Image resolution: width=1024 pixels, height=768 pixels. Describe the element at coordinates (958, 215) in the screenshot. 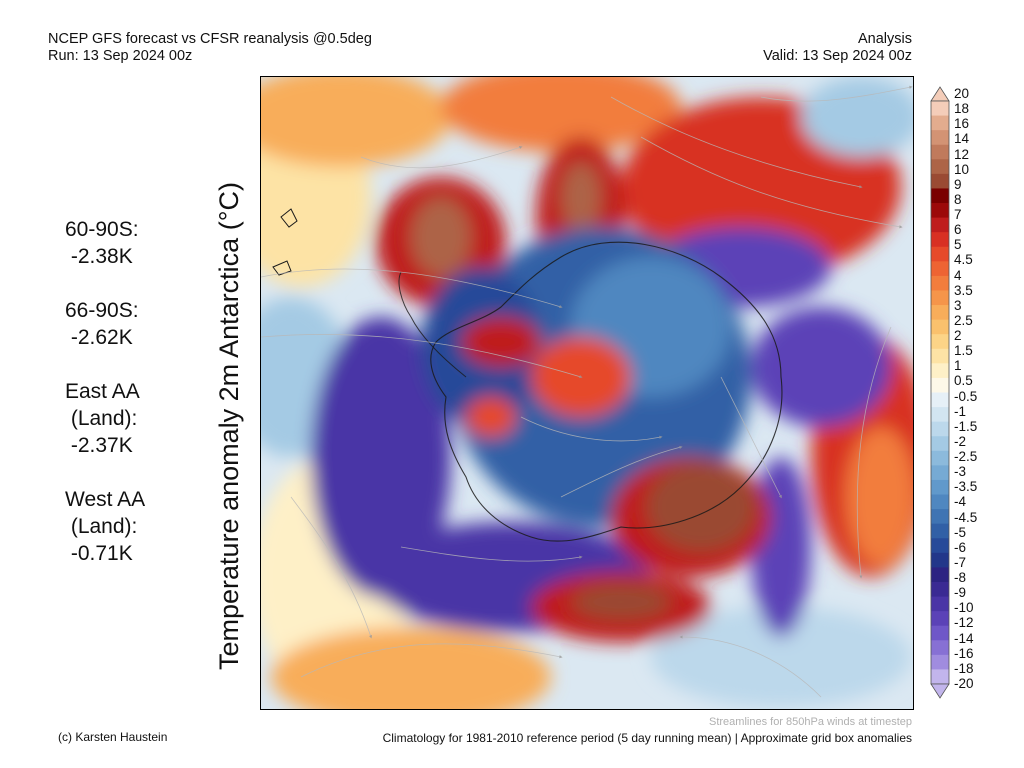

I see `colorbar-tick-label: 7` at that location.